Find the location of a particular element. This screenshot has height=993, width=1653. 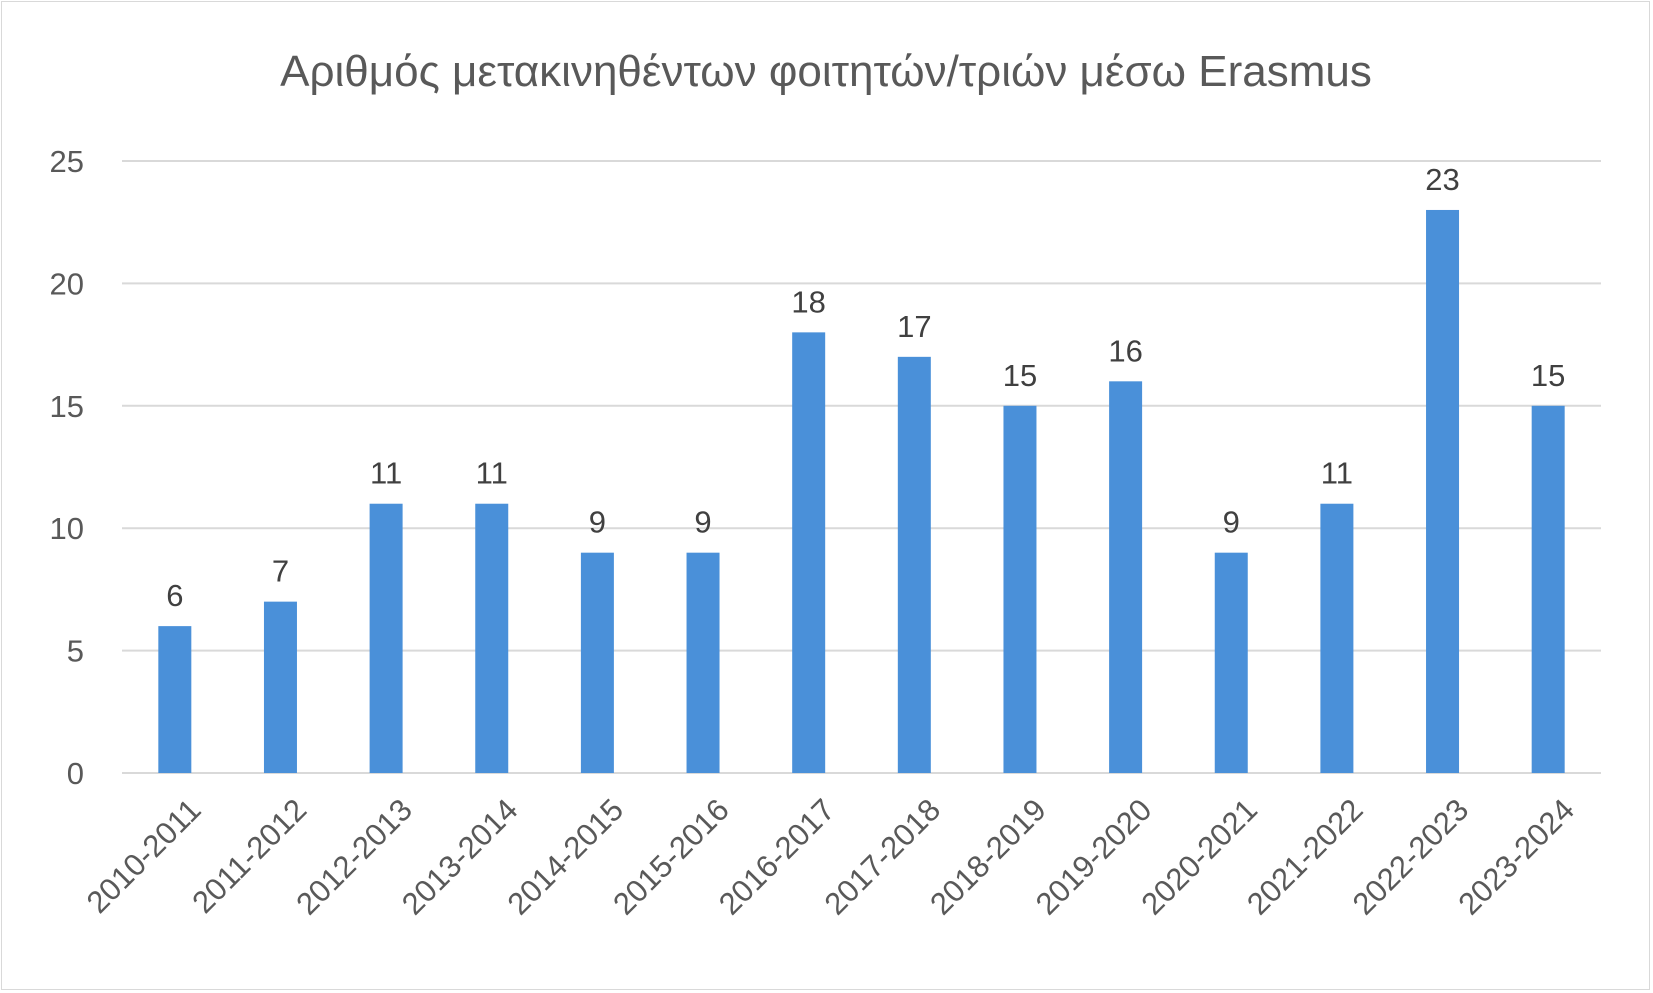

y-tick-label: 5 is located at coordinates (75, 651).